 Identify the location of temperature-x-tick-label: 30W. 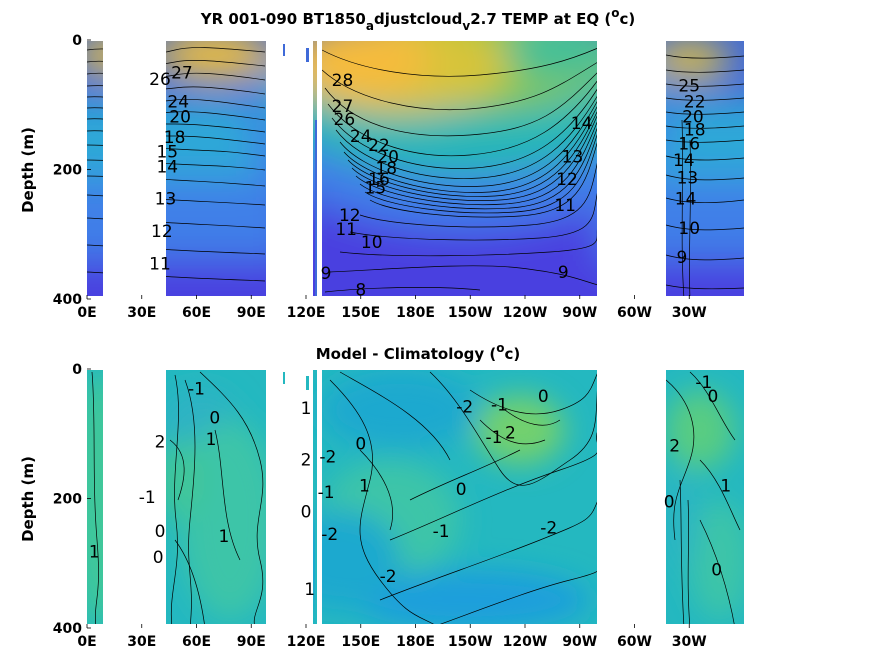
(689, 313).